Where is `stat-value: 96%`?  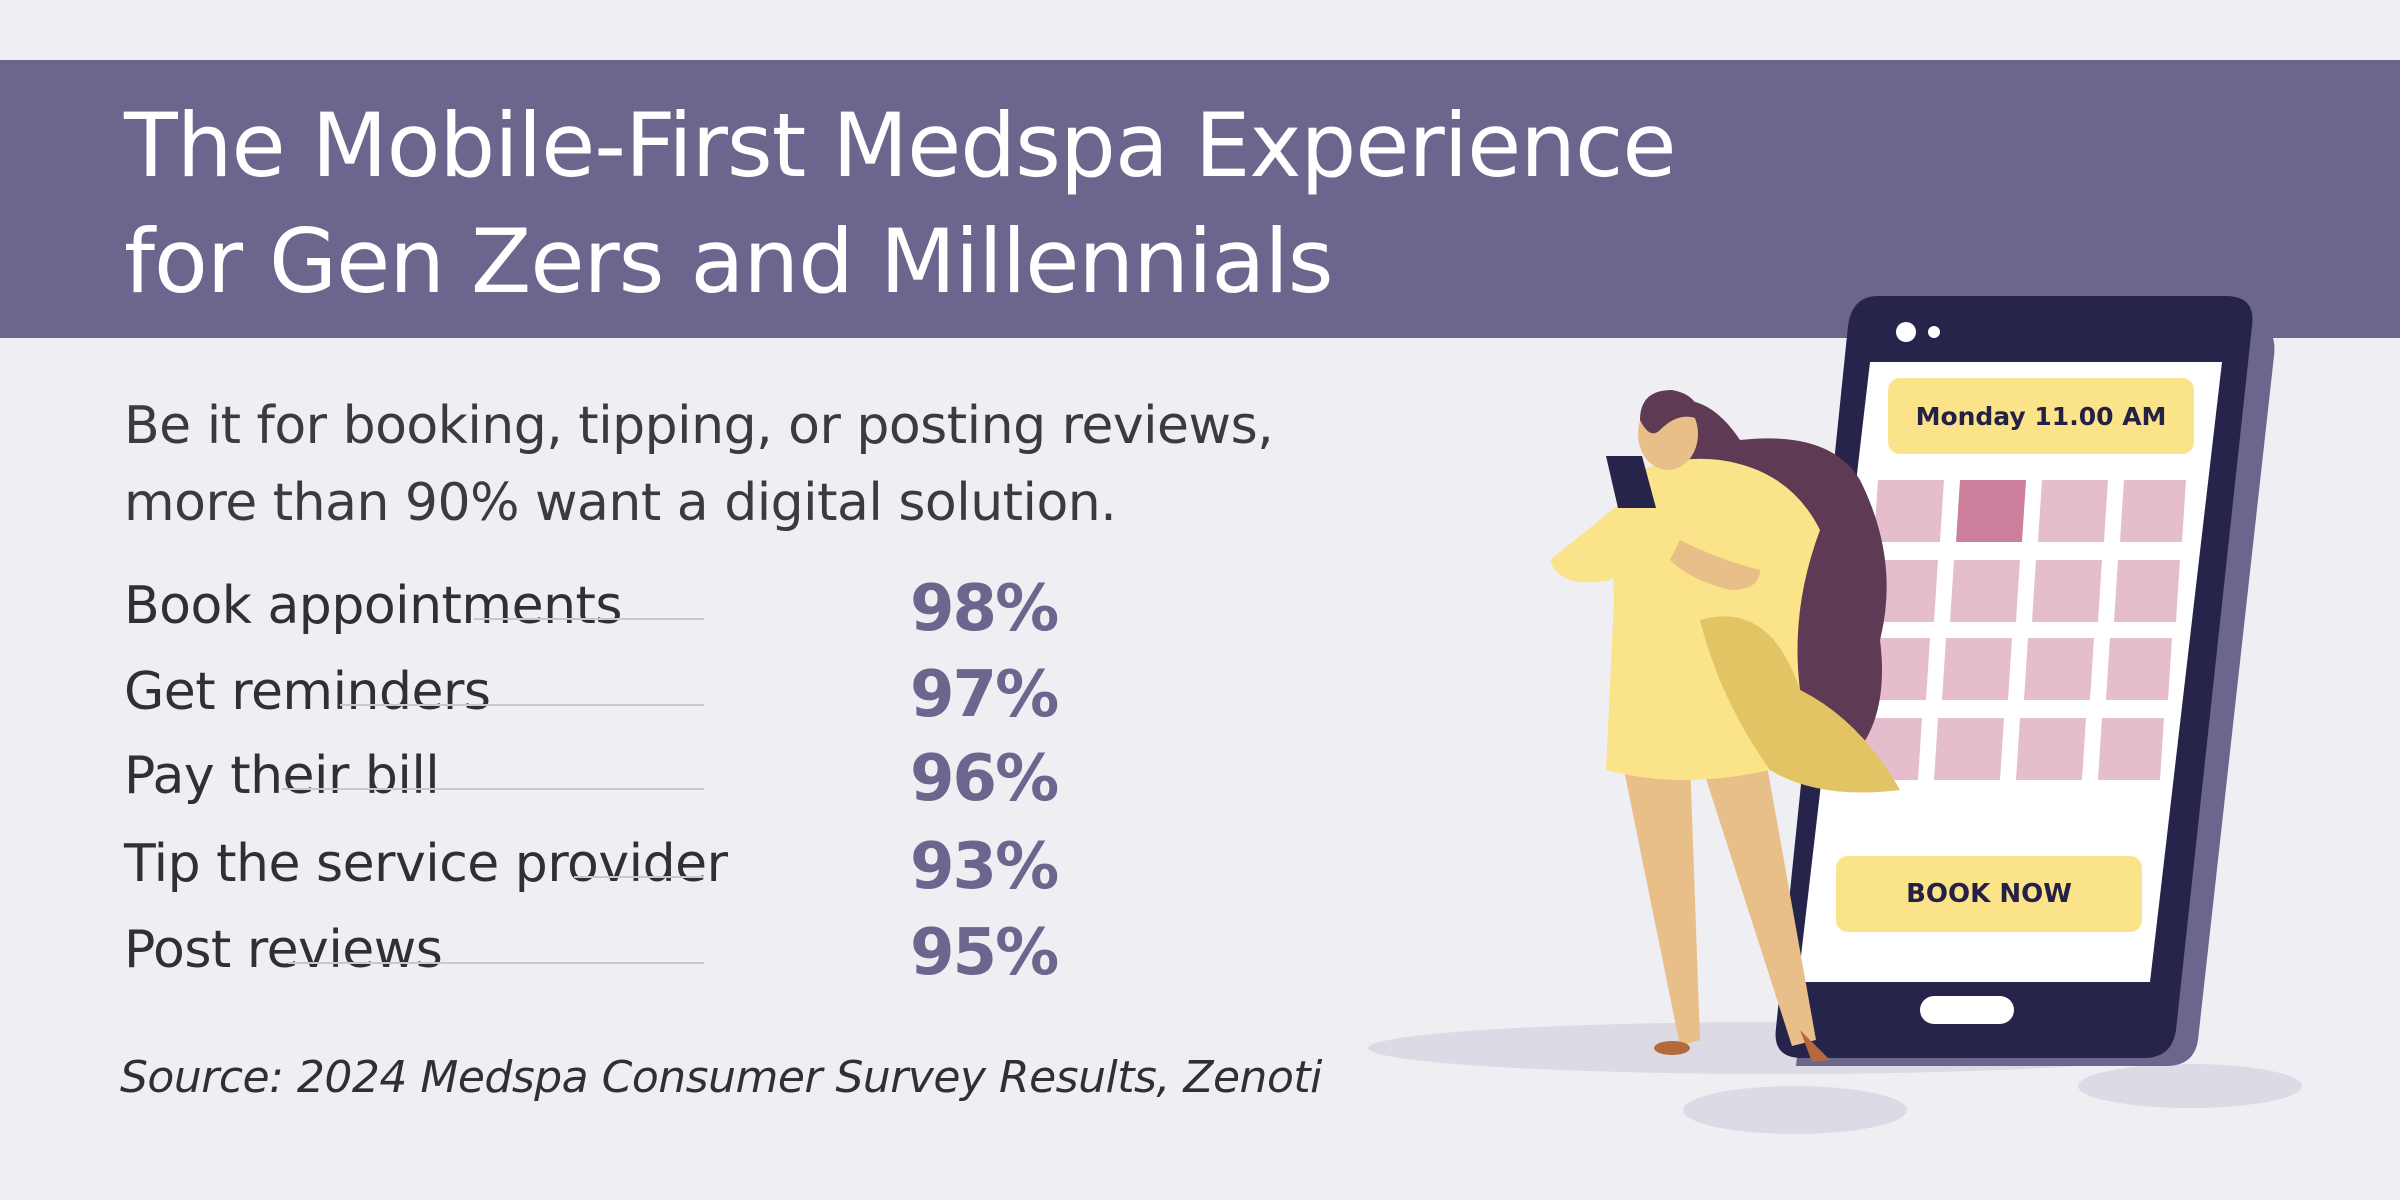
stat-value: 96% is located at coordinates (984, 779).